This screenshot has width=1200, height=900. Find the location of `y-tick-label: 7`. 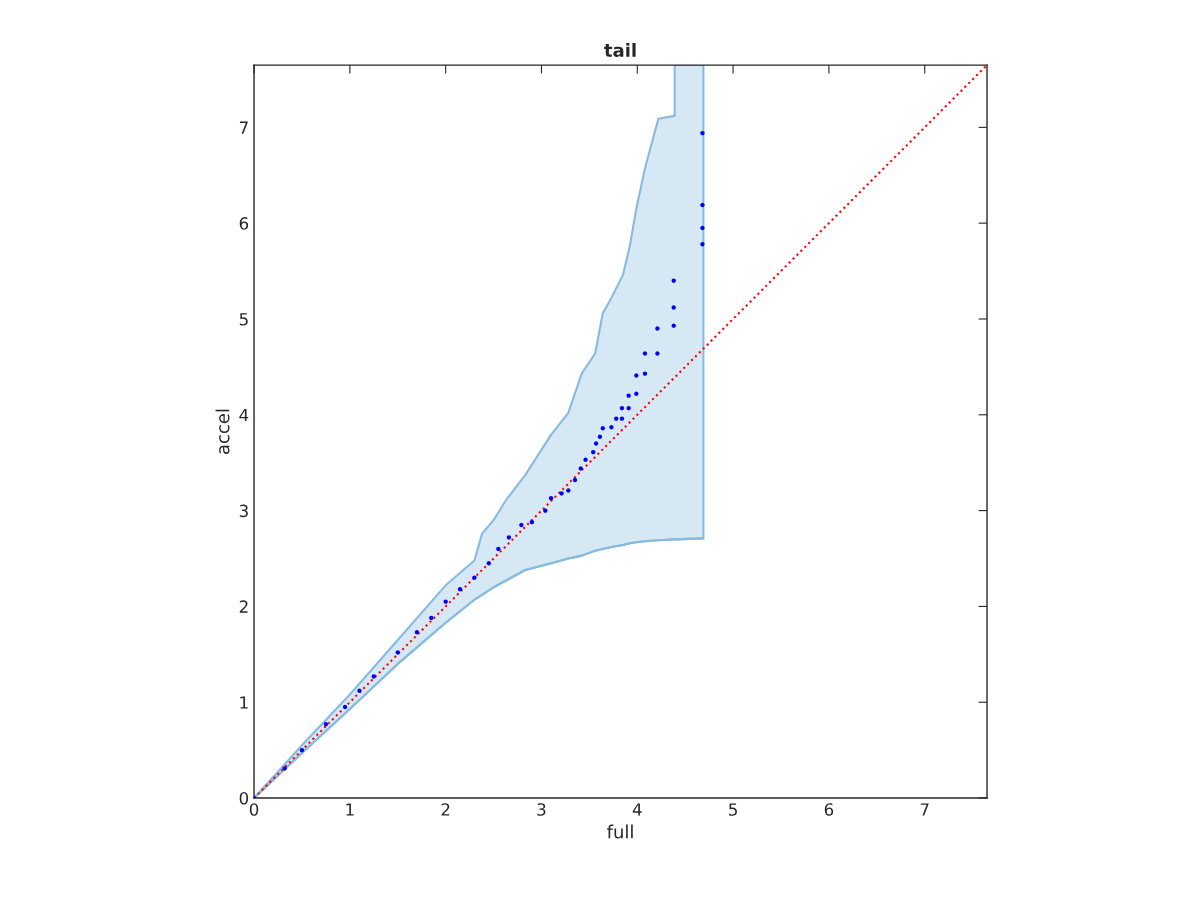

y-tick-label: 7 is located at coordinates (243, 127).